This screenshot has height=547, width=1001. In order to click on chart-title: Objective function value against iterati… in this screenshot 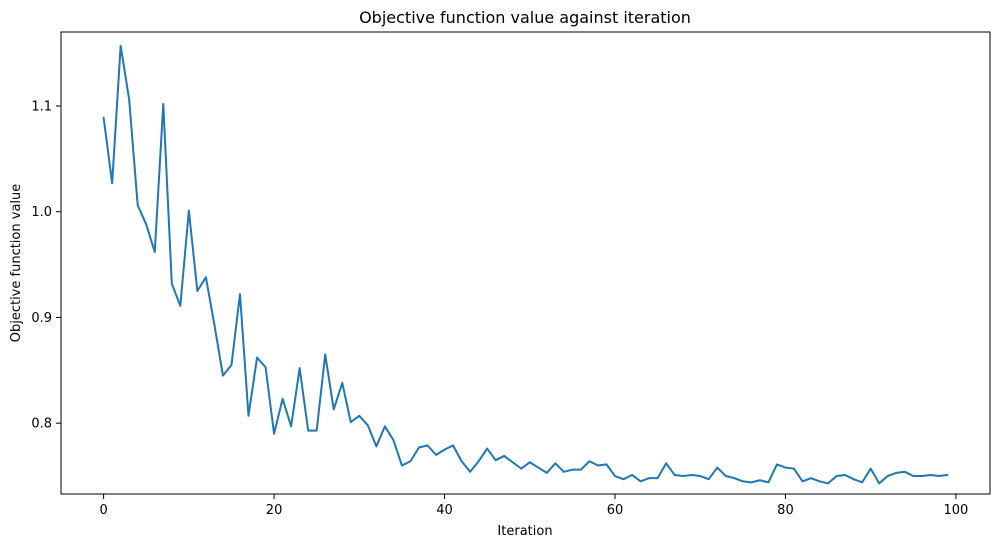, I will do `click(525, 17)`.